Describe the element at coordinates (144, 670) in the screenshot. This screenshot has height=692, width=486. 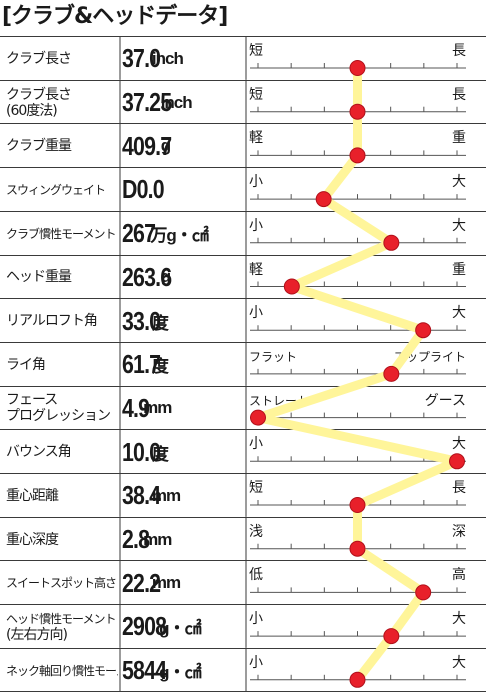
I see `value-number: 5844` at that location.